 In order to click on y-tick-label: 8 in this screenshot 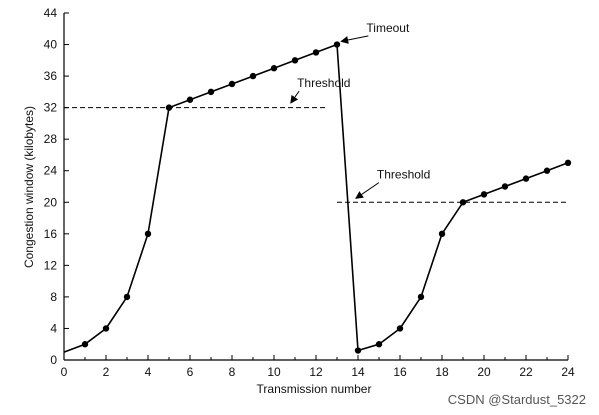, I will do `click(53, 297)`.